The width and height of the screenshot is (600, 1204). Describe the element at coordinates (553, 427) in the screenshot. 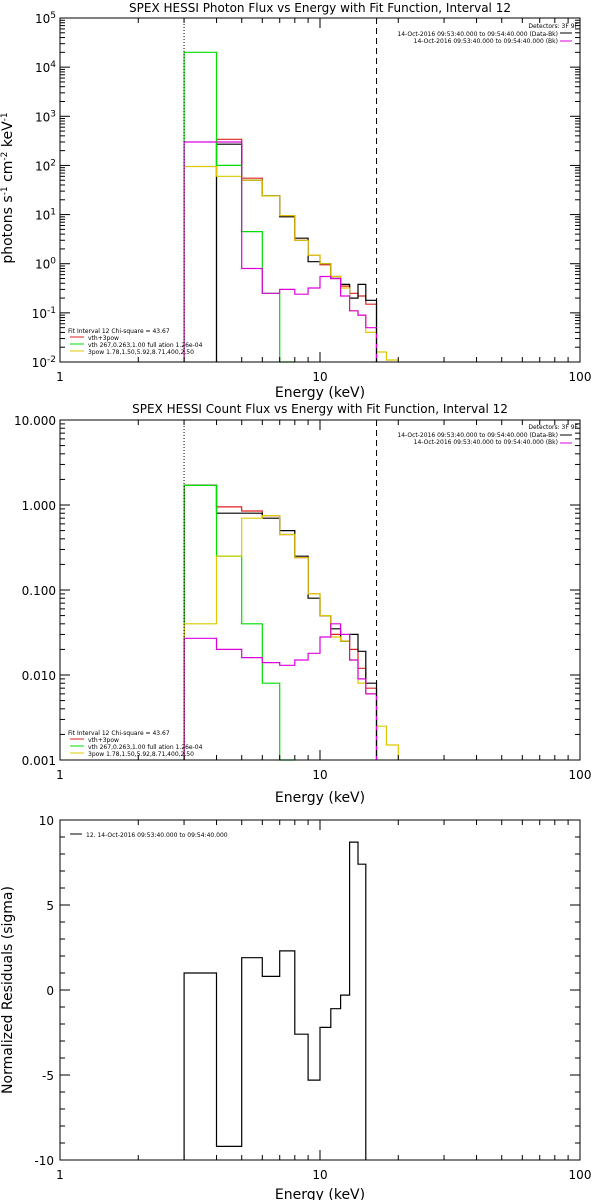

I see `count-legend-detectors: Detectors: 3F 9F` at that location.